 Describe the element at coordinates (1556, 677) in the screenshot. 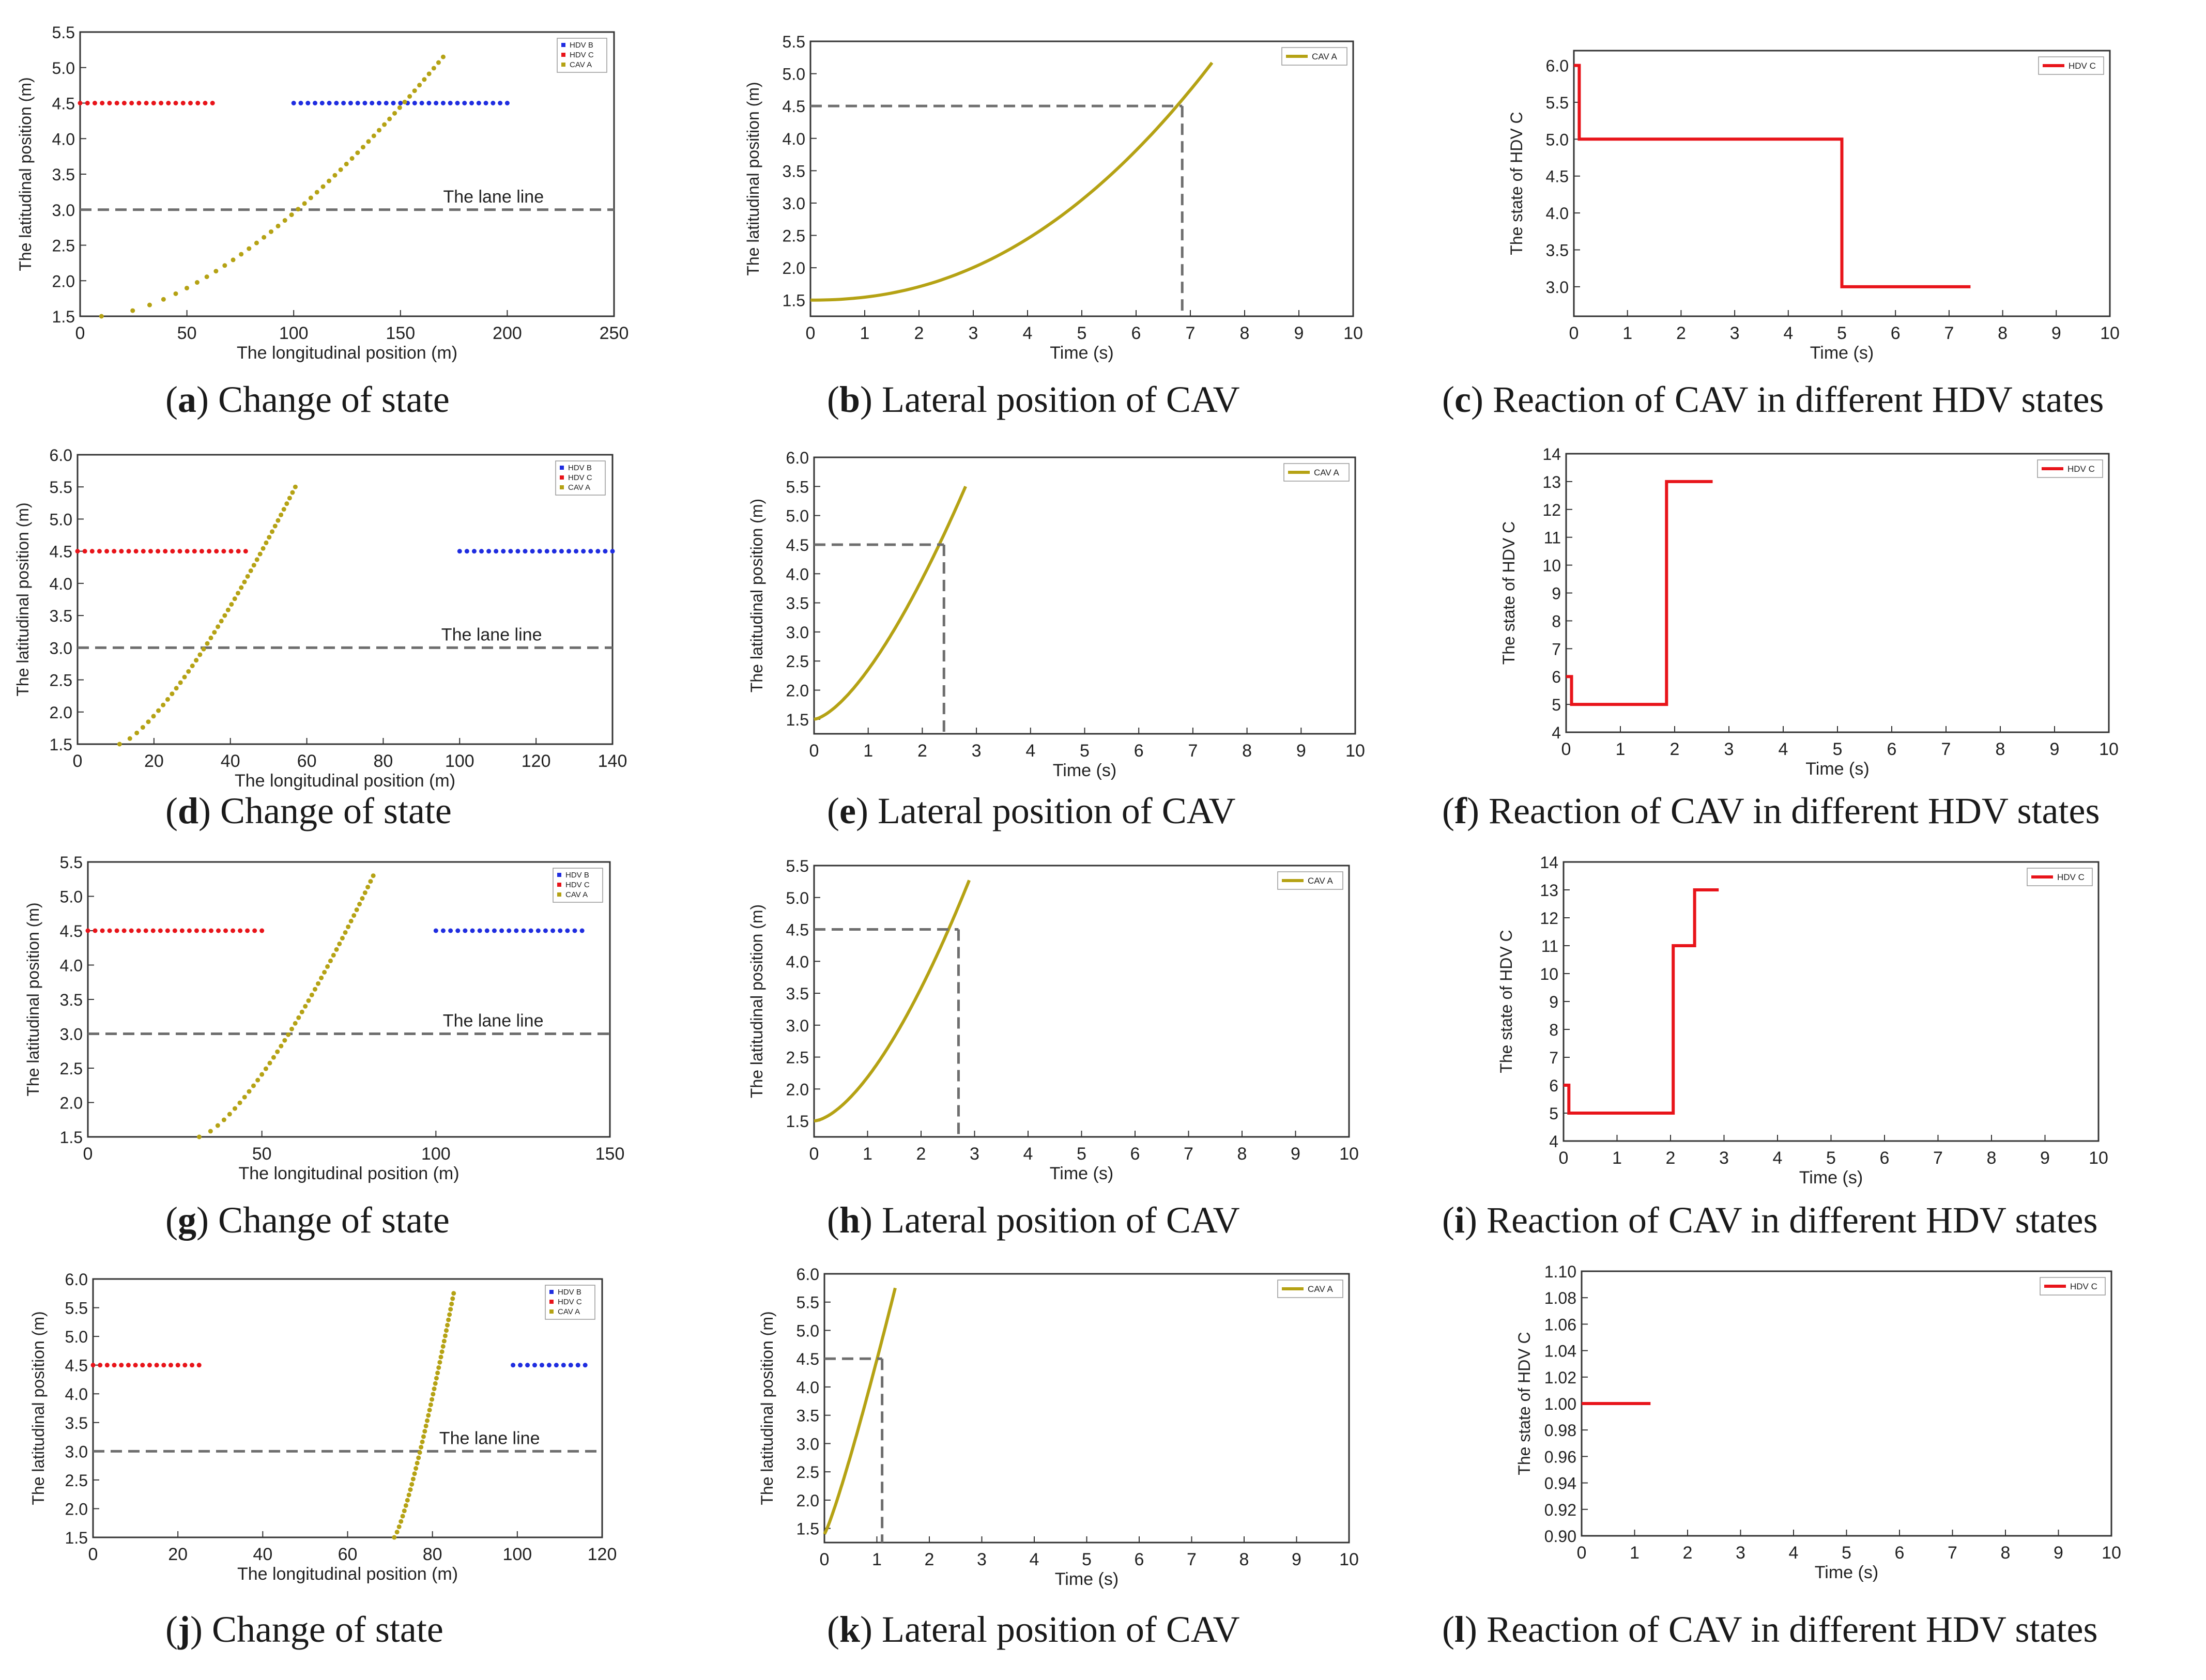

I see `y-tick-label: 6` at that location.